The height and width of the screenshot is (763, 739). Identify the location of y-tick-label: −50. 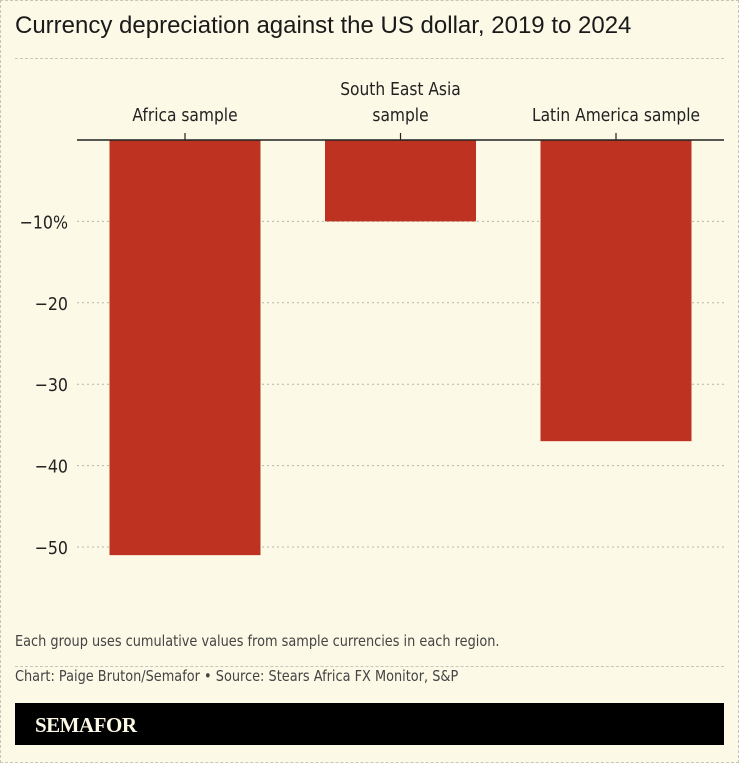
(51, 547).